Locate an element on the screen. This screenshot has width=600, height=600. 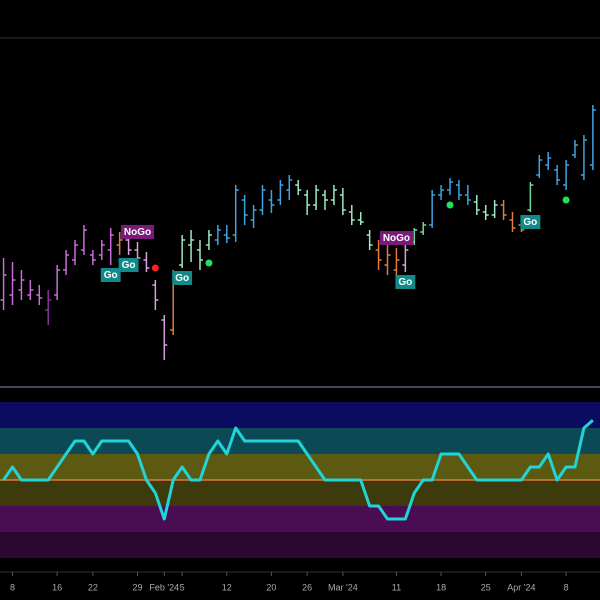
x-tick-label: Apr '24 is located at coordinates (521, 587).